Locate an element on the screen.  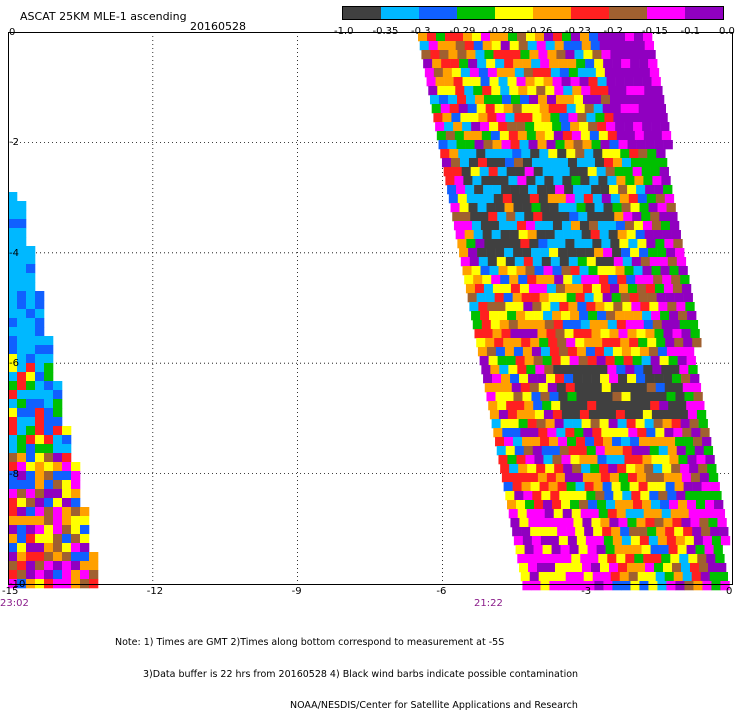
color-scale-bar is located at coordinates (533, 13).